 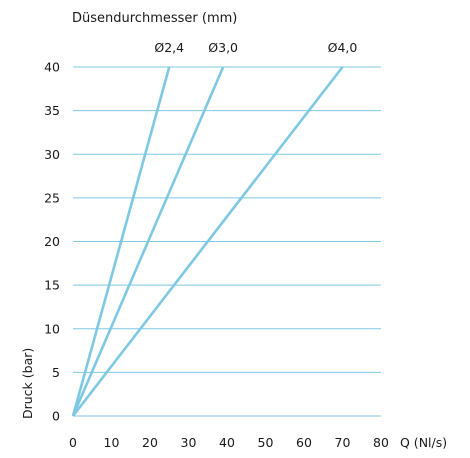 I want to click on series-label: Ø2,4, so click(x=169, y=47).